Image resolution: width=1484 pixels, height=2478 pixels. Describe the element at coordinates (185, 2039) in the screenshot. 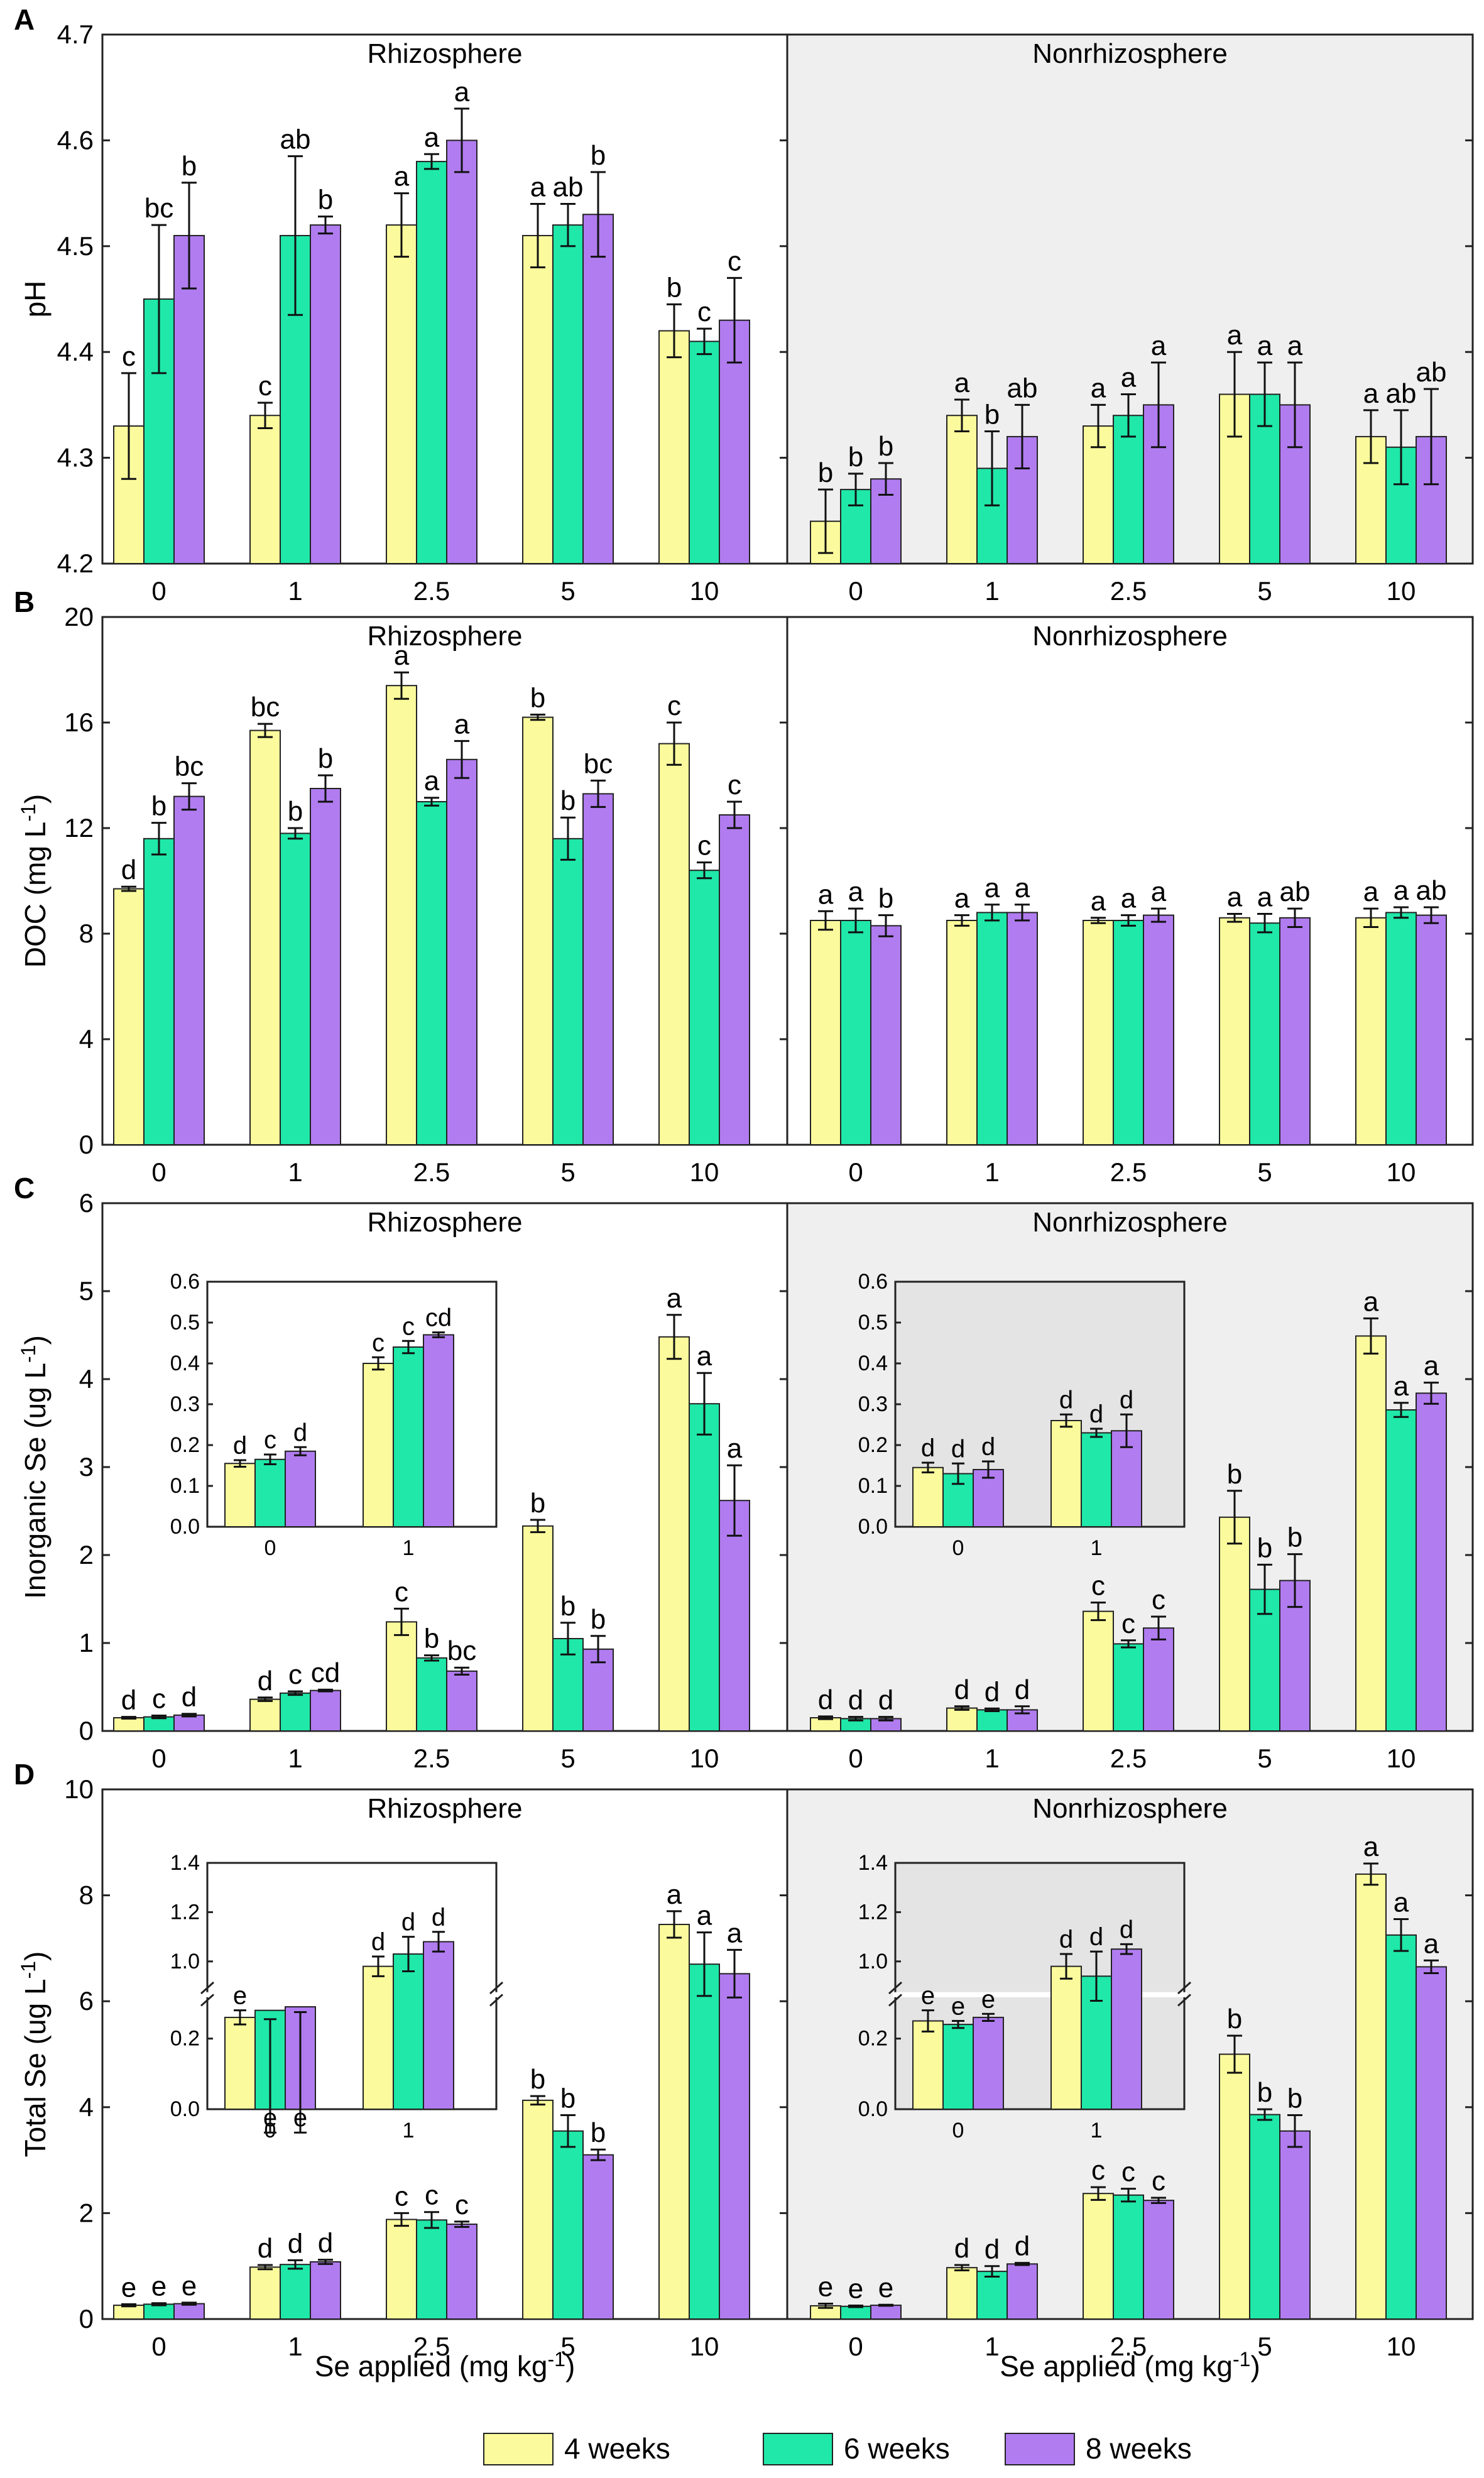

I see `inset-y-tick-label: 0.2` at that location.